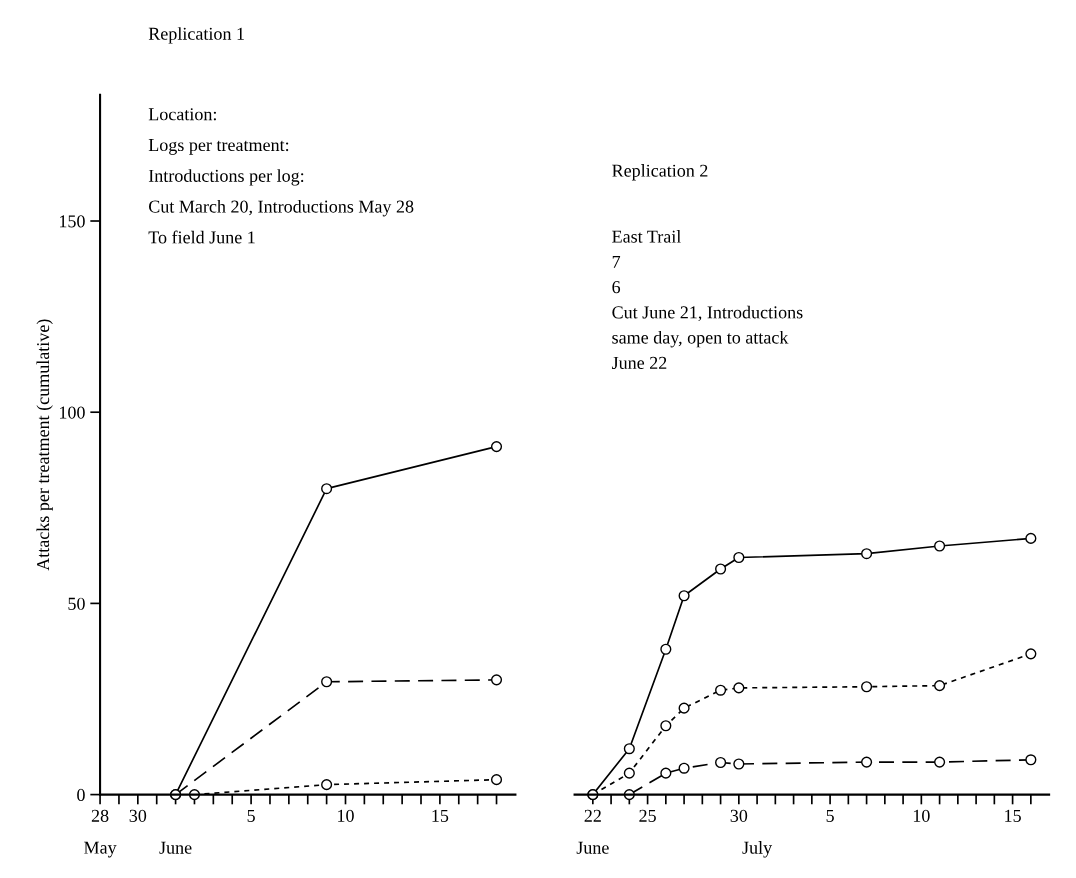 The image size is (1076, 878). What do you see at coordinates (646, 236) in the screenshot?
I see `annotation: East Trail` at bounding box center [646, 236].